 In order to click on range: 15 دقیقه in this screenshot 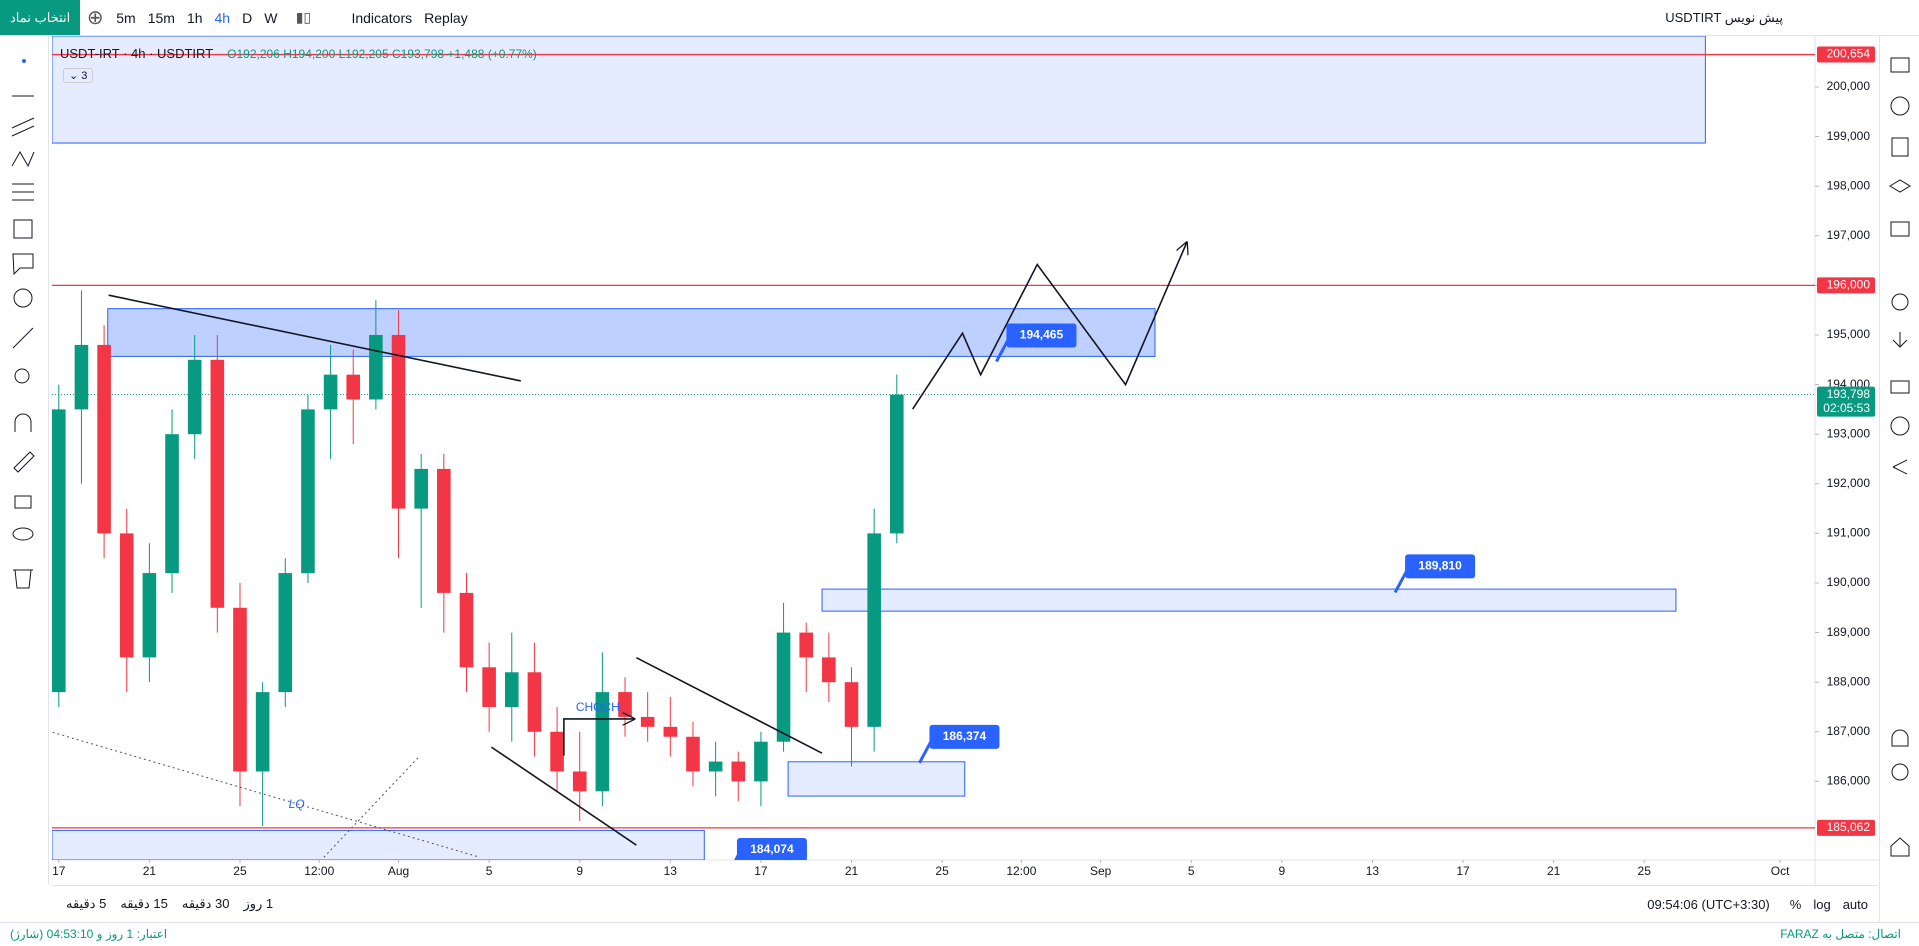, I will do `click(144, 903)`.